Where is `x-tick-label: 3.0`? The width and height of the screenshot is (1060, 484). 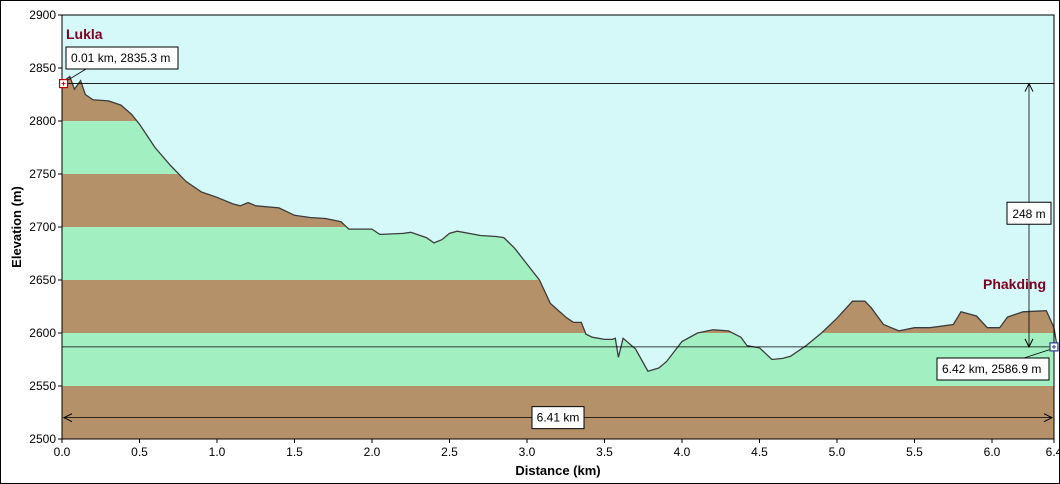
x-tick-label: 3.0 is located at coordinates (527, 452).